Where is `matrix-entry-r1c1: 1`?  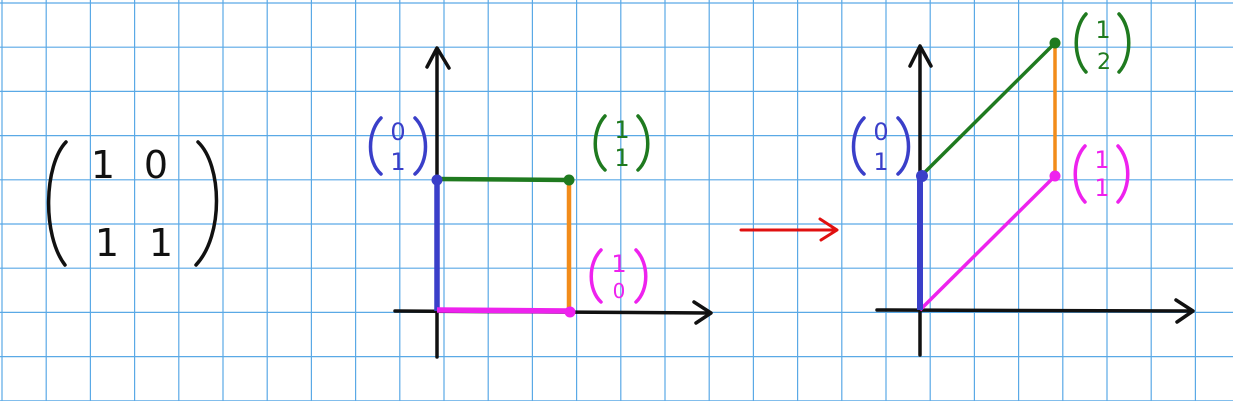
matrix-entry-r1c1: 1 is located at coordinates (103, 165).